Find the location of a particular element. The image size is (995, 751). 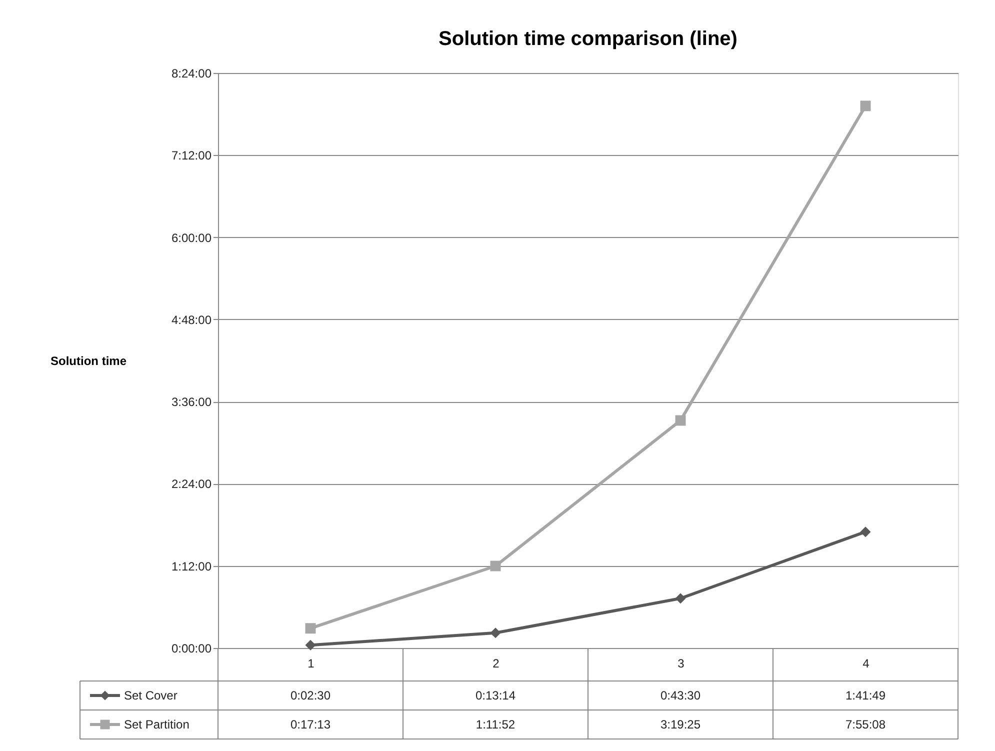

y-tick-label: 8:24:00 is located at coordinates (191, 73).